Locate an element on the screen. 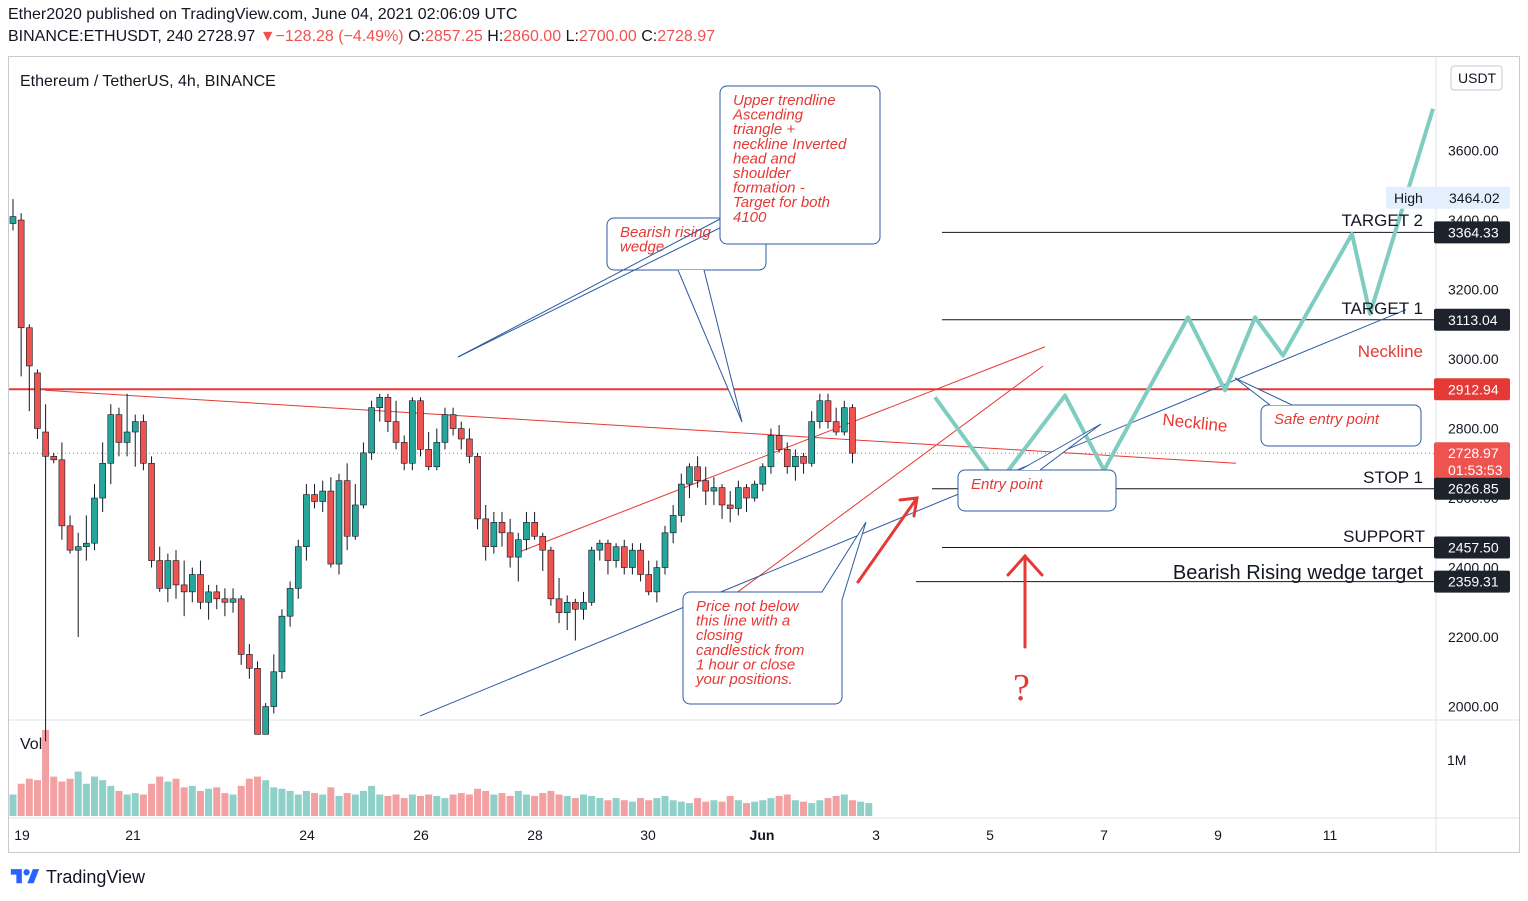 Image resolution: width=1528 pixels, height=901 pixels. wedge-target-label: Bearish Rising wedge target is located at coordinates (1298, 573).